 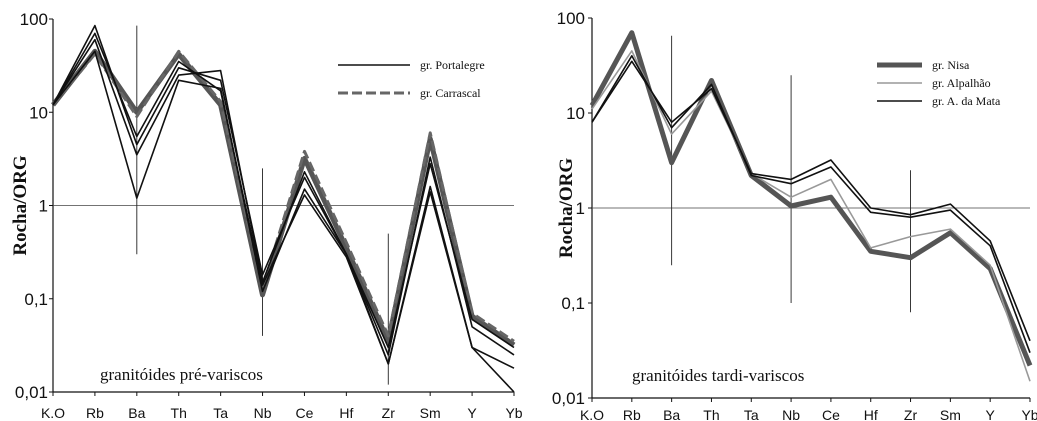 I want to click on legend-label: gr. Carrascal, so click(x=450, y=93).